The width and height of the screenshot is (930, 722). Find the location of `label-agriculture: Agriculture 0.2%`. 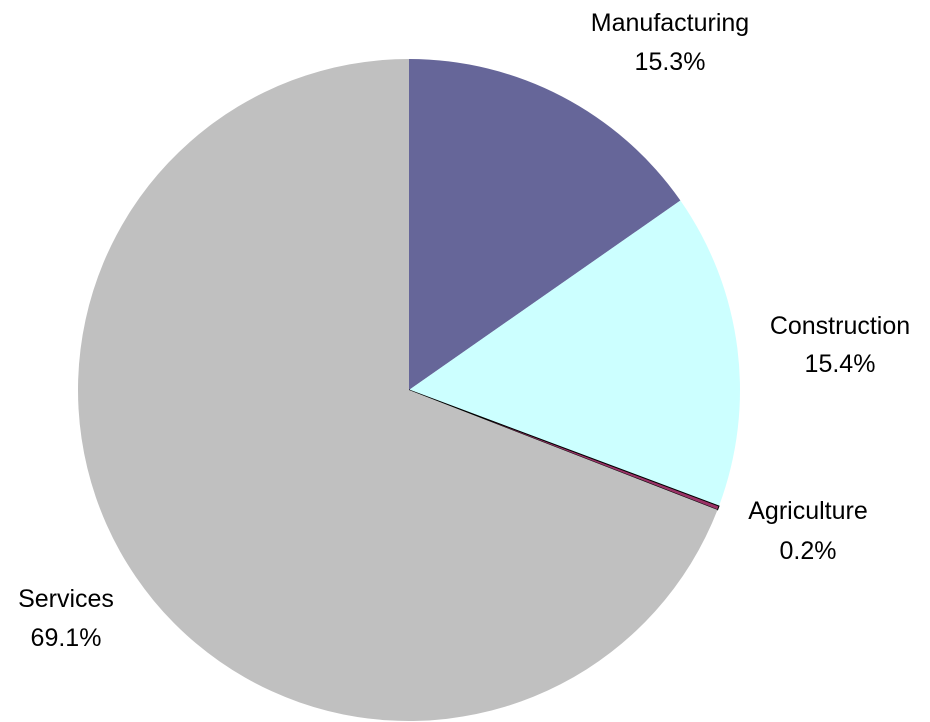

label-agriculture: Agriculture 0.2% is located at coordinates (808, 531).